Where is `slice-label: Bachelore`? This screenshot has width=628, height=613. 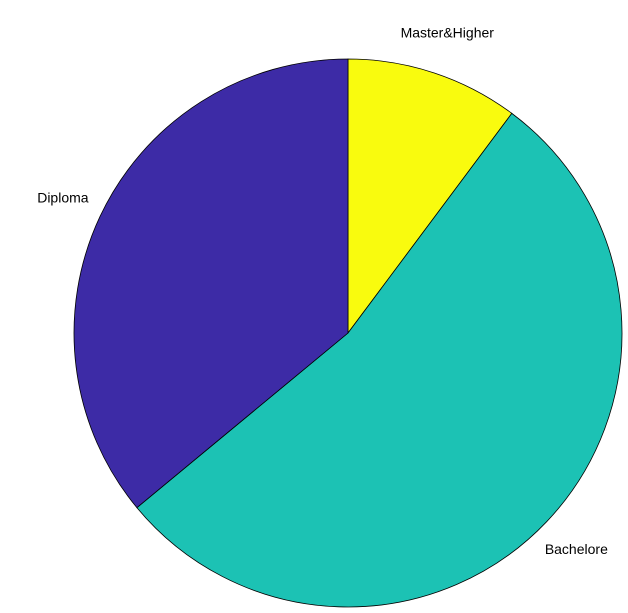
slice-label: Bachelore is located at coordinates (576, 549).